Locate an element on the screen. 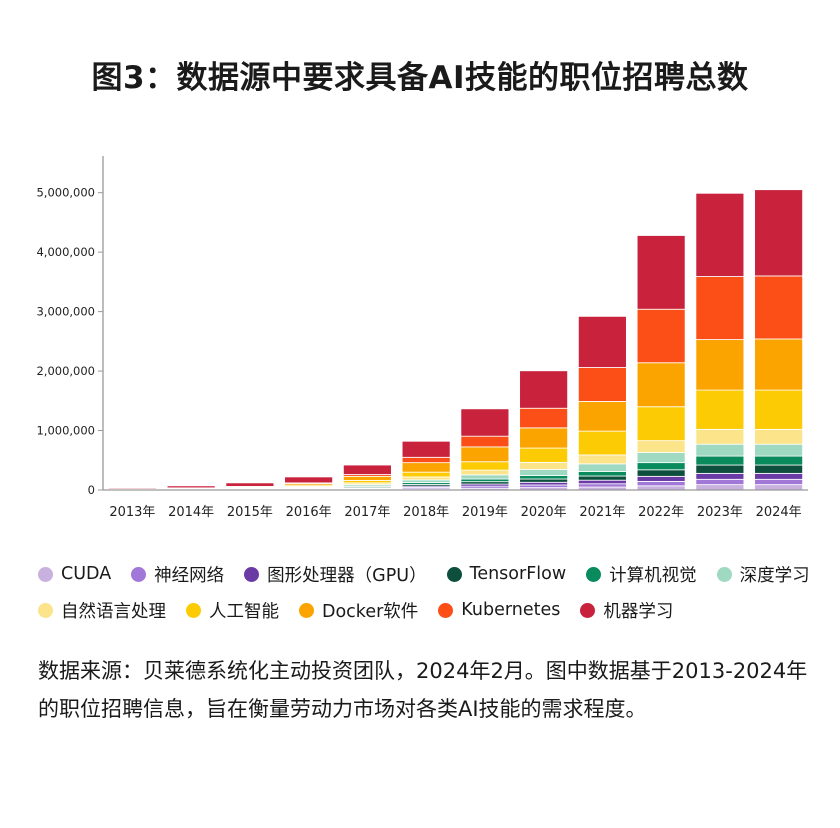 This screenshot has height=828, width=840. x-tick-label: 2023年 is located at coordinates (720, 512).